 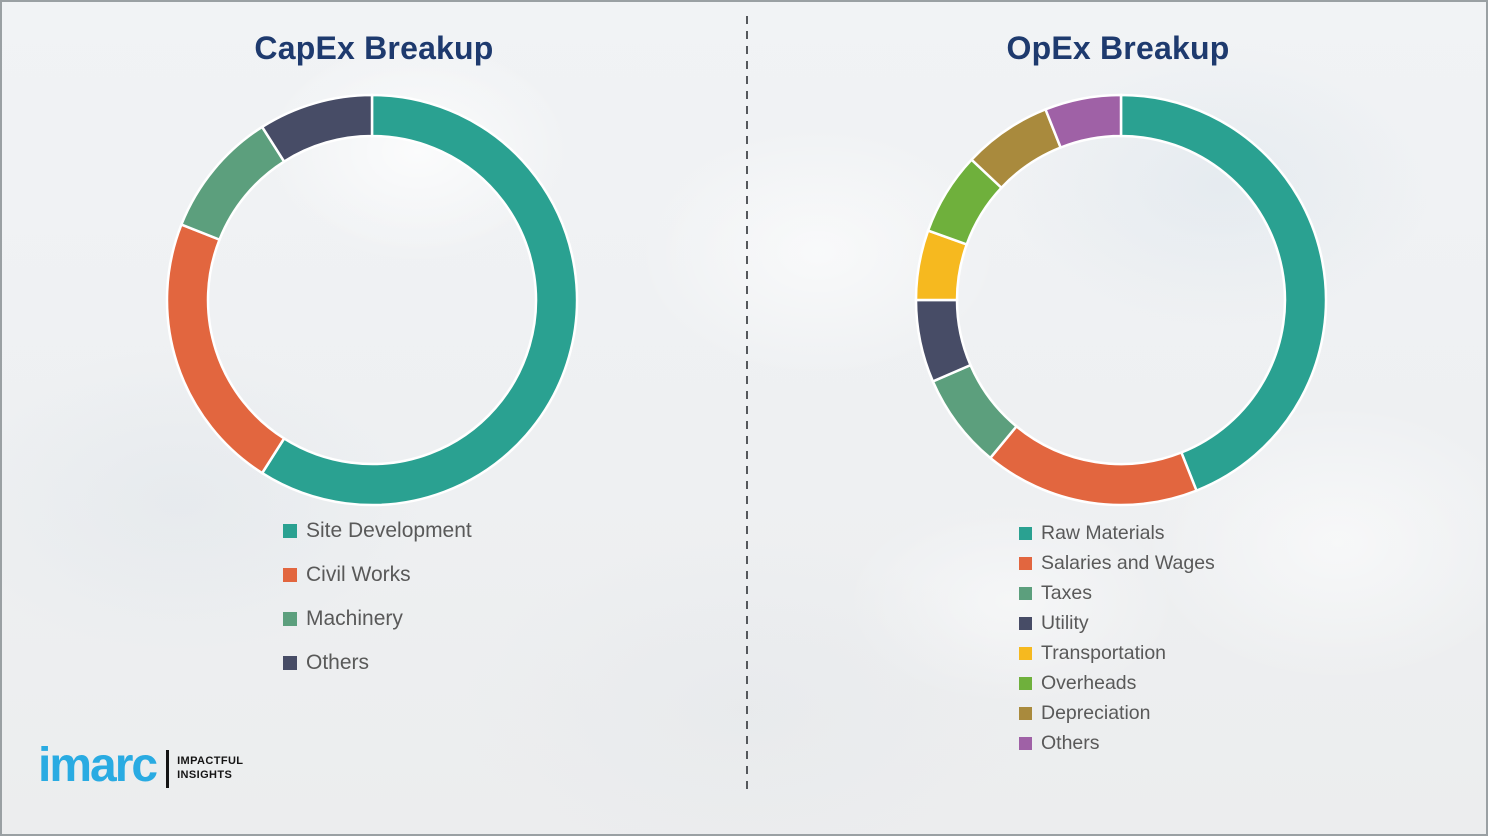 I want to click on logo-divider-bar, so click(x=168, y=769).